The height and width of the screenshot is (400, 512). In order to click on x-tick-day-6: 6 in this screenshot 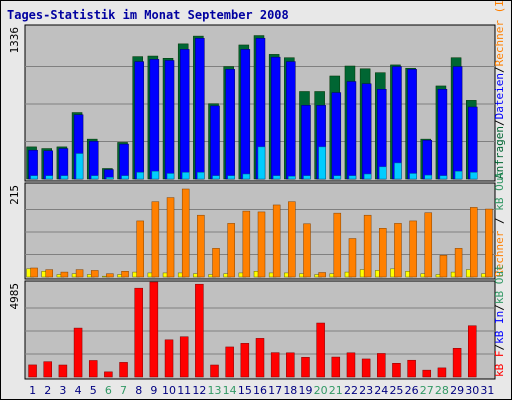, I will do `click(108, 390)`.